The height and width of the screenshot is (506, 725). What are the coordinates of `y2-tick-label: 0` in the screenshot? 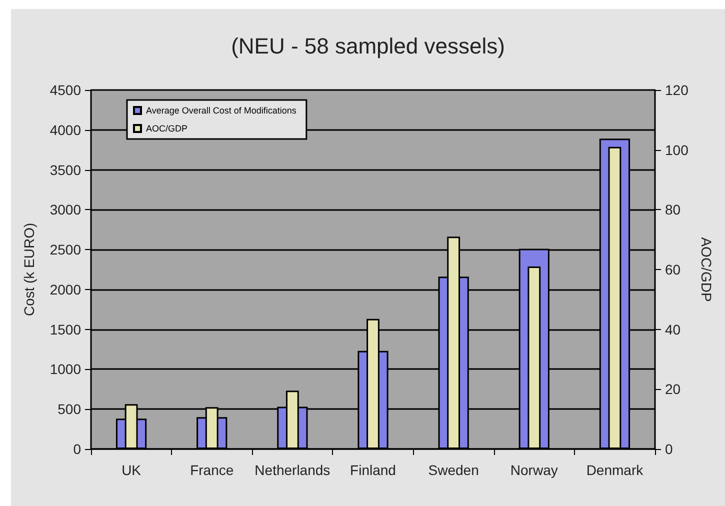 It's located at (669, 449).